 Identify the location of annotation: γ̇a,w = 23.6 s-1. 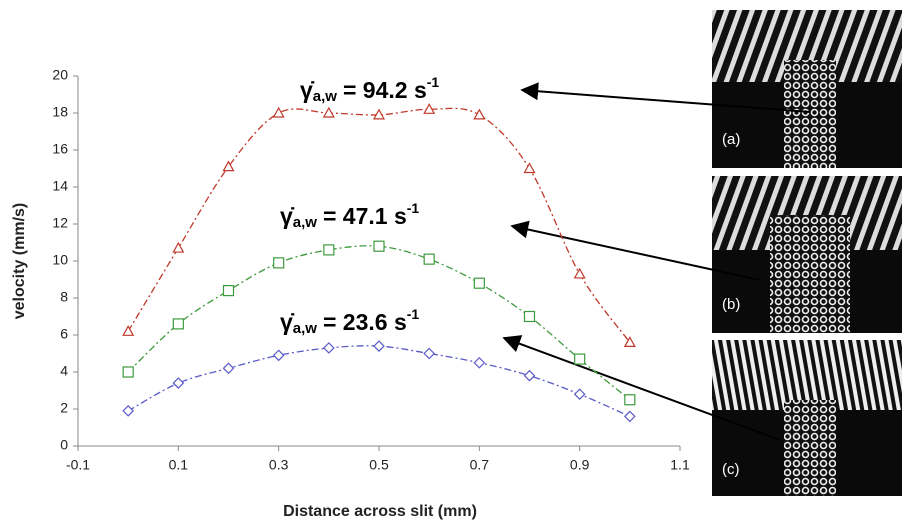
(349, 321).